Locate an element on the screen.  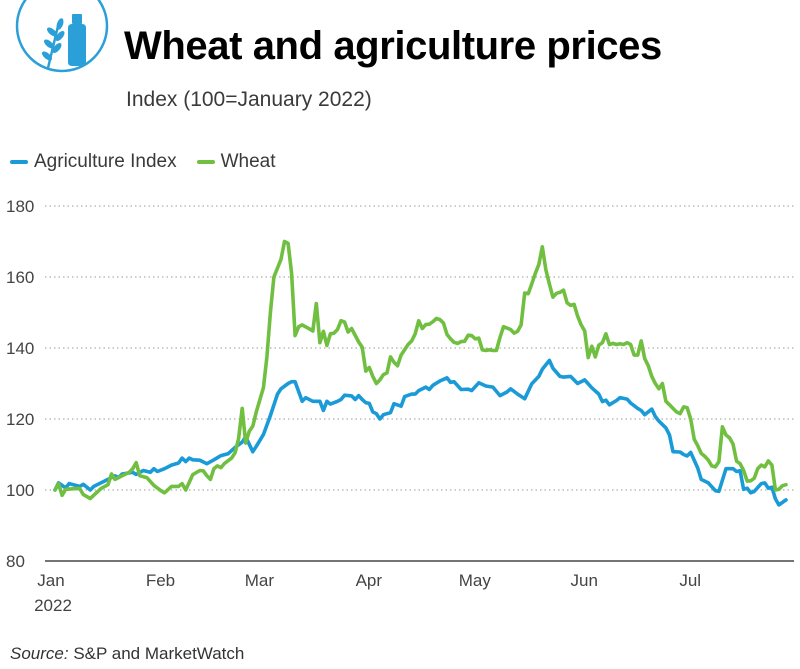
y-tick-label: 180 is located at coordinates (20, 206).